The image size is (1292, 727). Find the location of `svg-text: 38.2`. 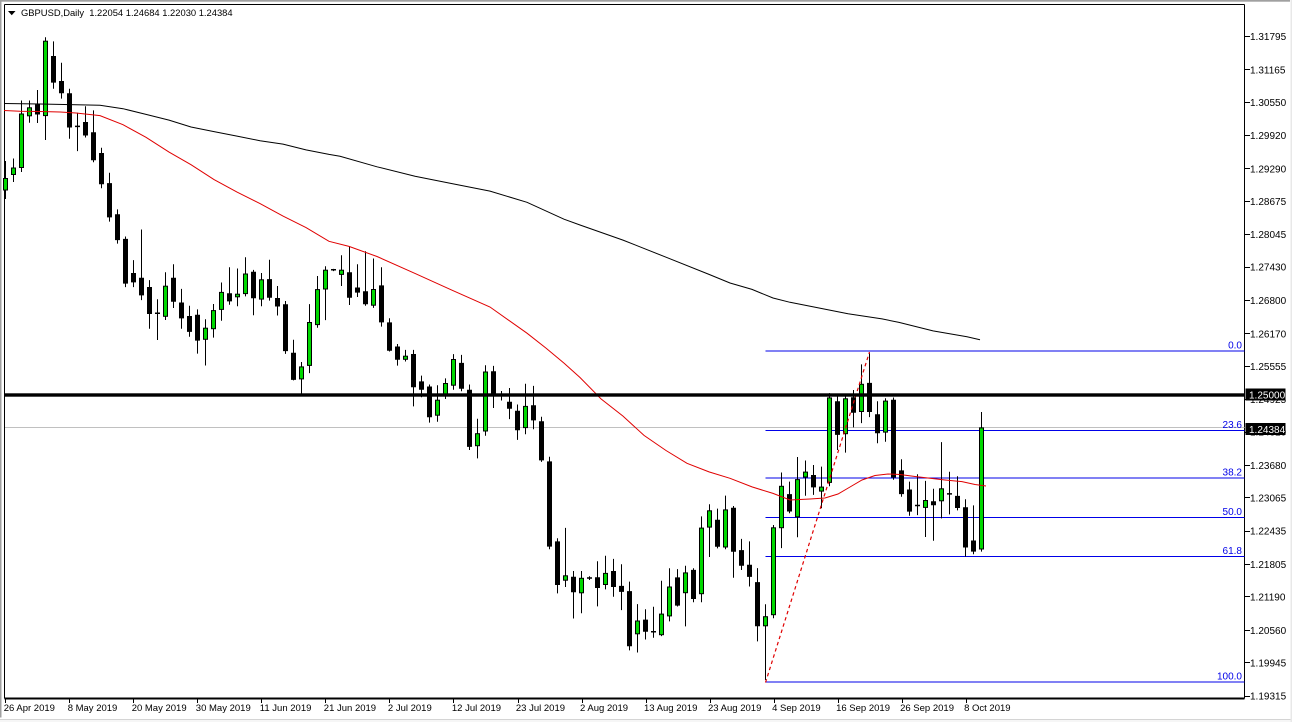

svg-text: 38.2 is located at coordinates (1233, 473).